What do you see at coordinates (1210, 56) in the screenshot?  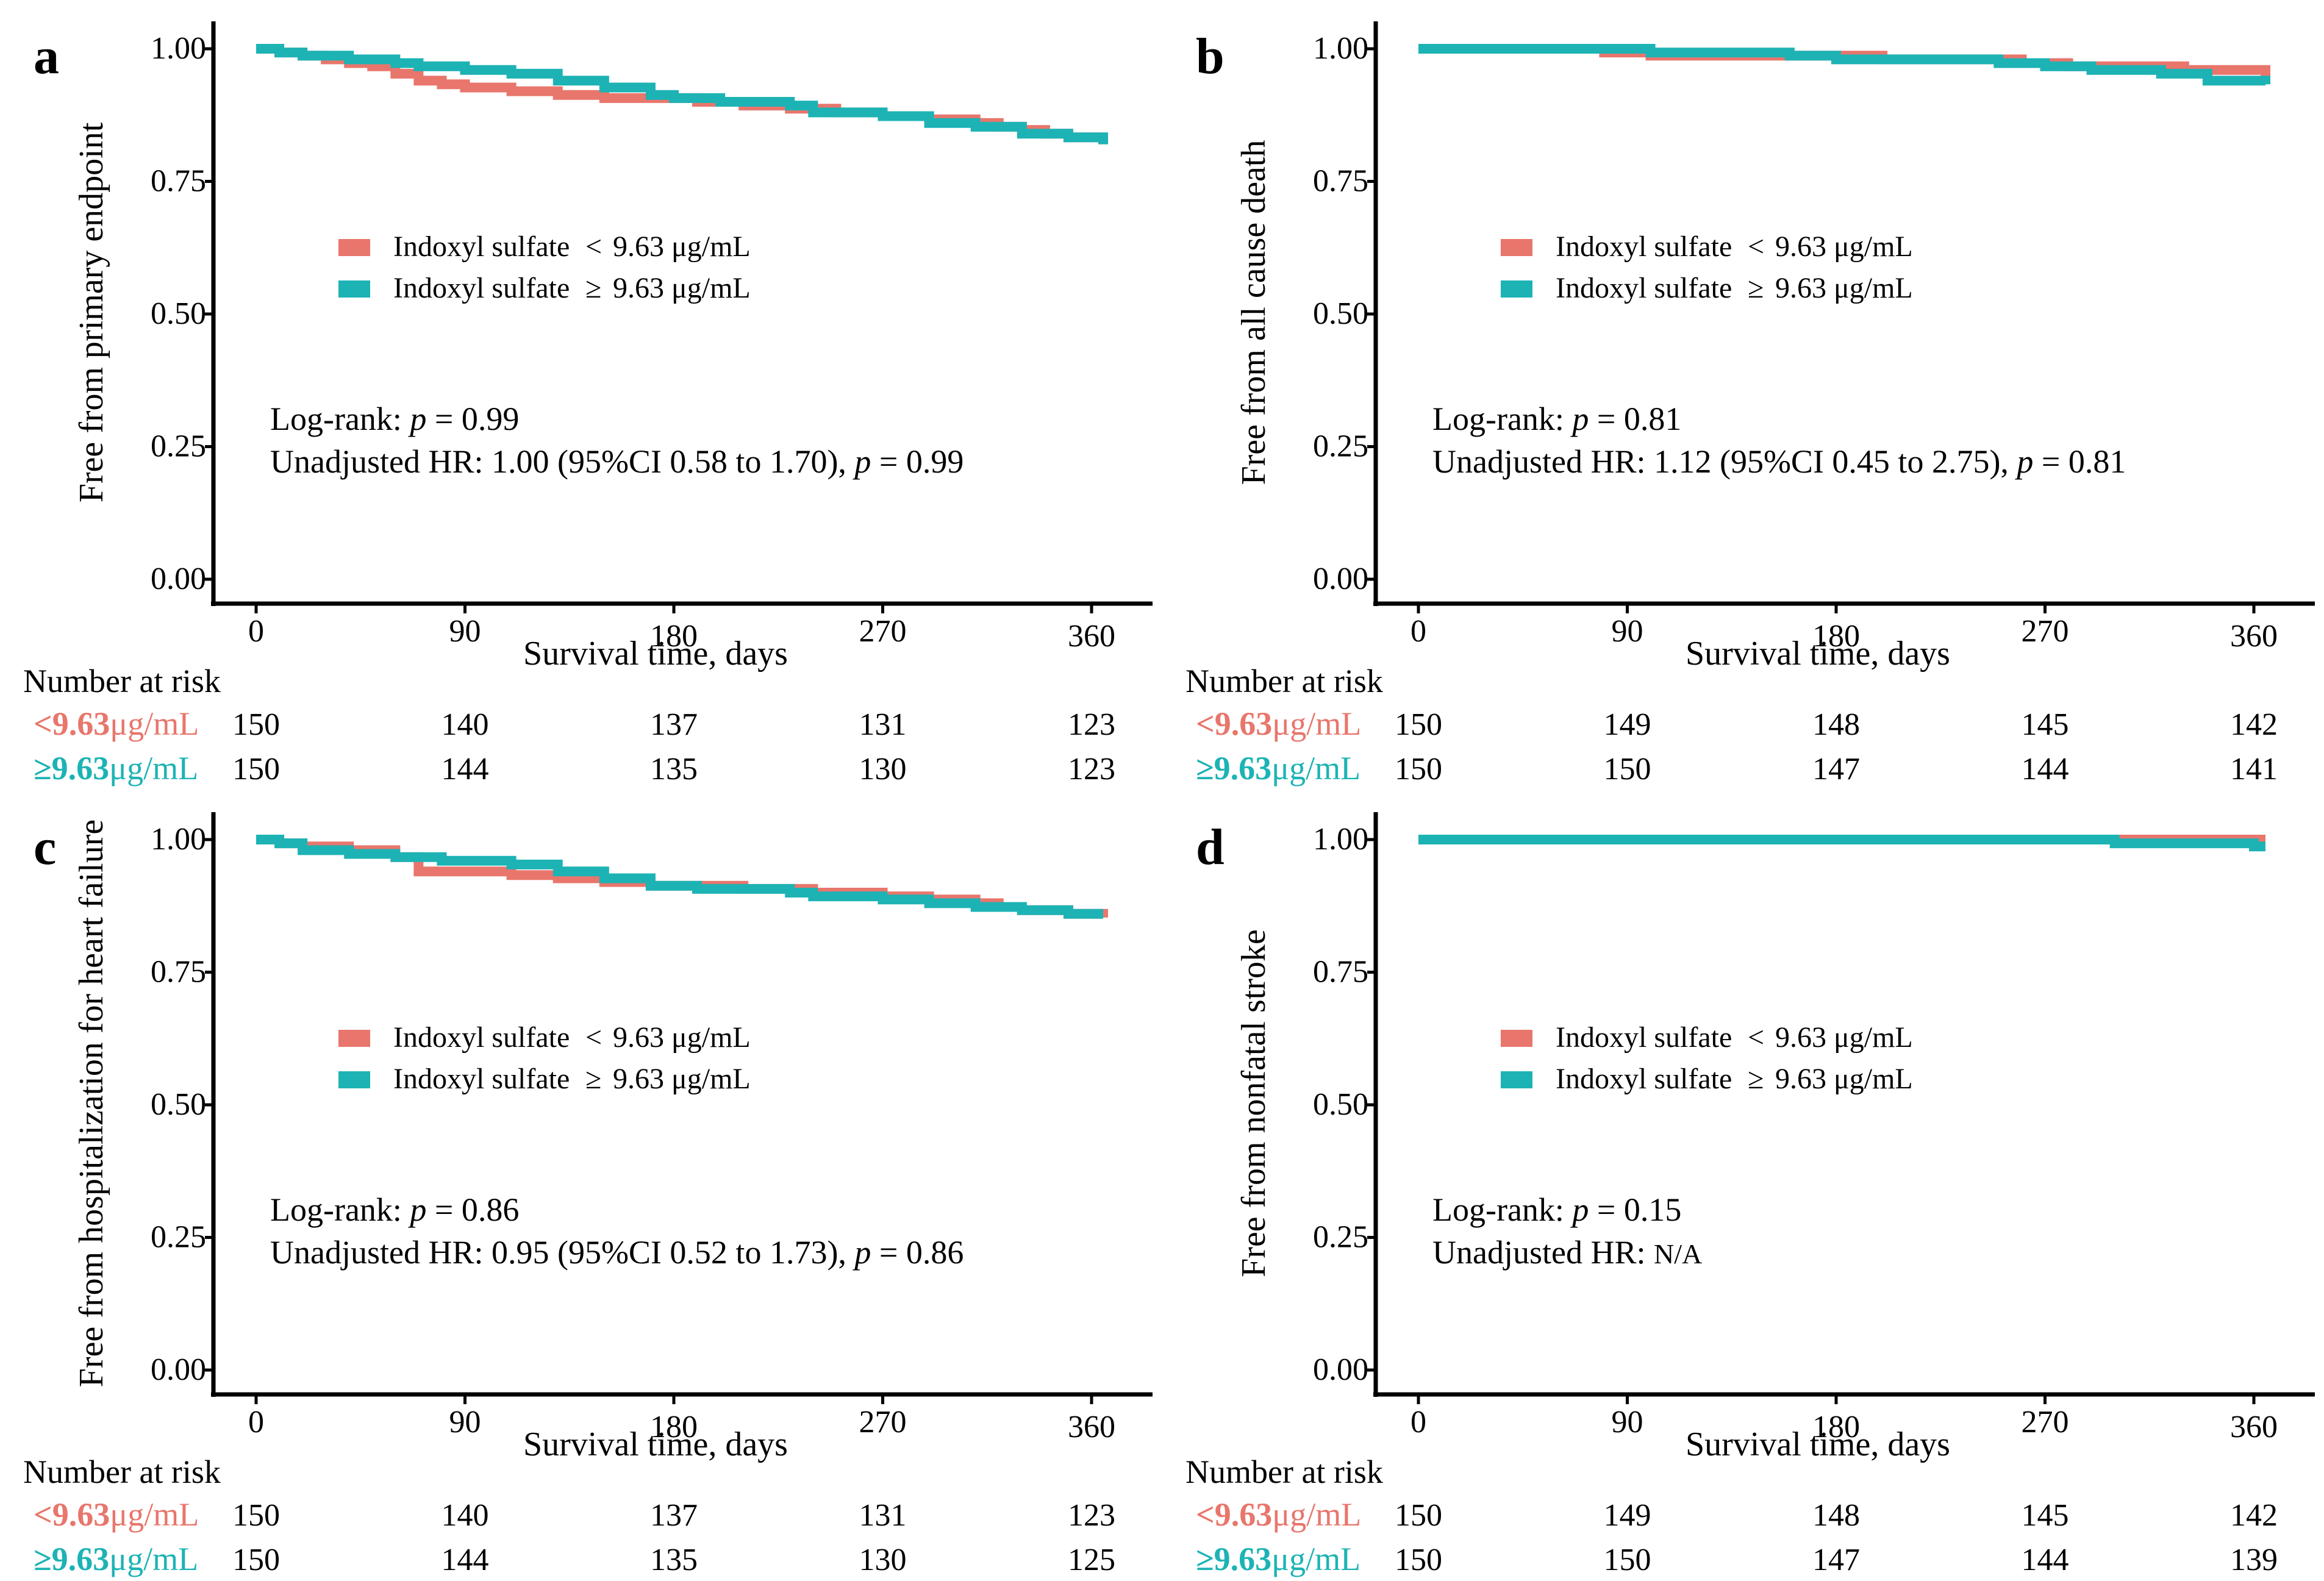 I see `panel-letter: b` at bounding box center [1210, 56].